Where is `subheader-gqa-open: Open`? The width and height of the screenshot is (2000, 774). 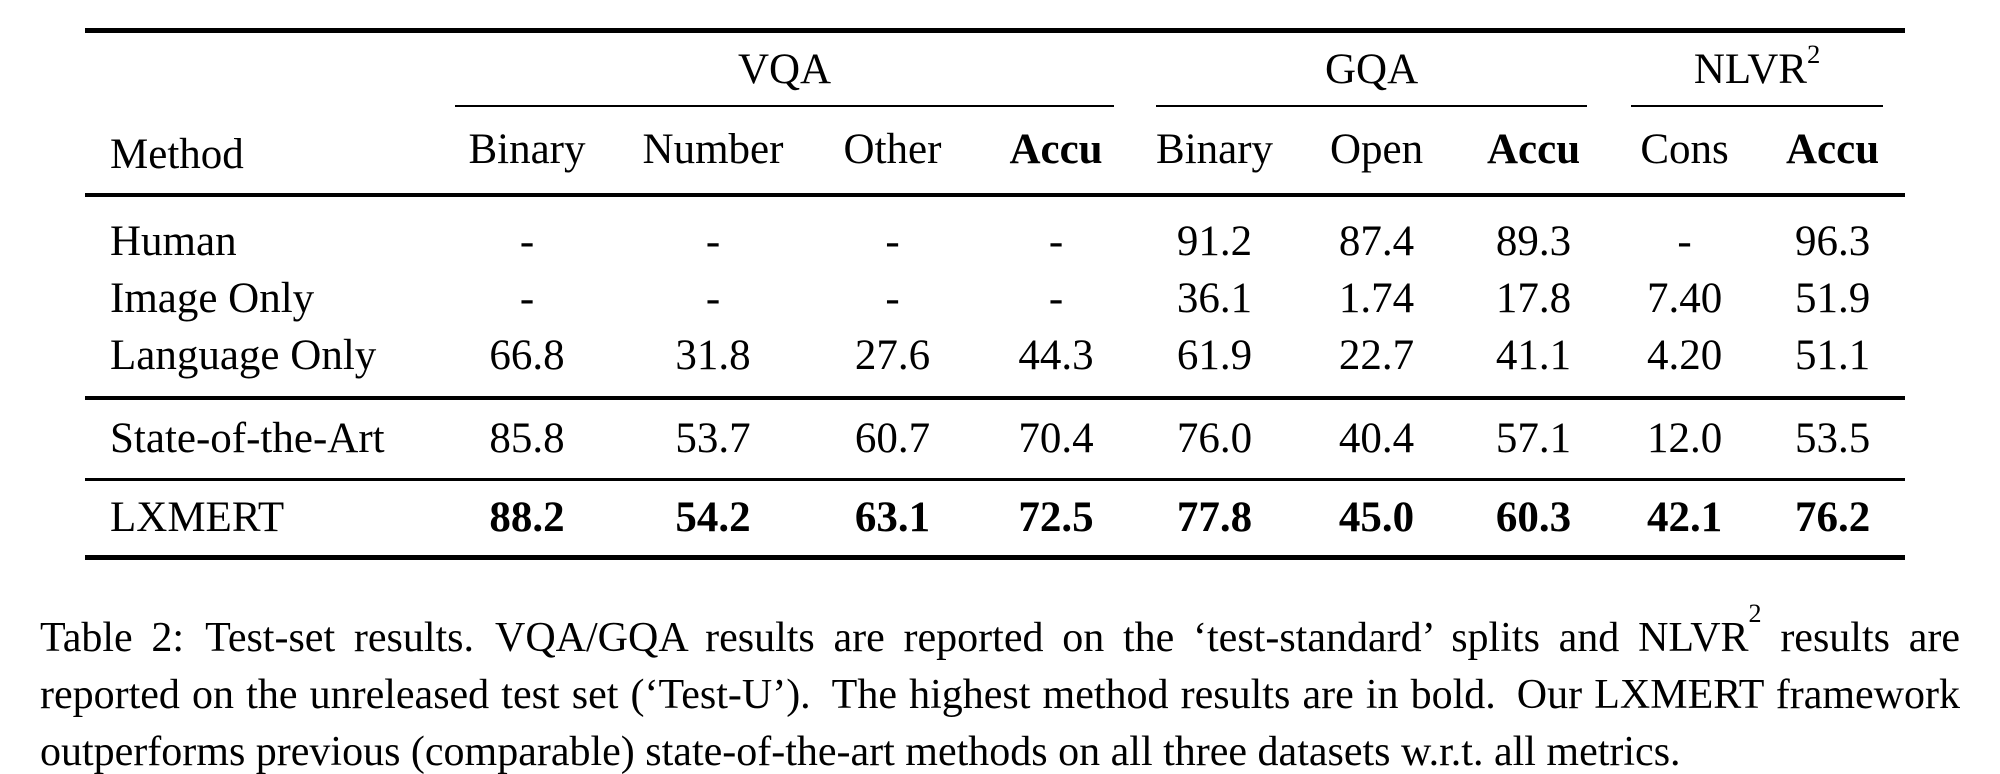
subheader-gqa-open: Open is located at coordinates (1376, 149).